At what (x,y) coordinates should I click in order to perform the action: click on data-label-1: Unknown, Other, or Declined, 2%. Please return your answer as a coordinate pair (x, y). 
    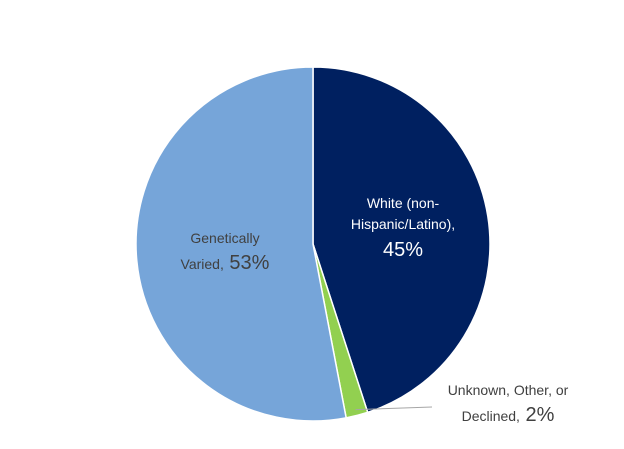
    Looking at the image, I should click on (508, 404).